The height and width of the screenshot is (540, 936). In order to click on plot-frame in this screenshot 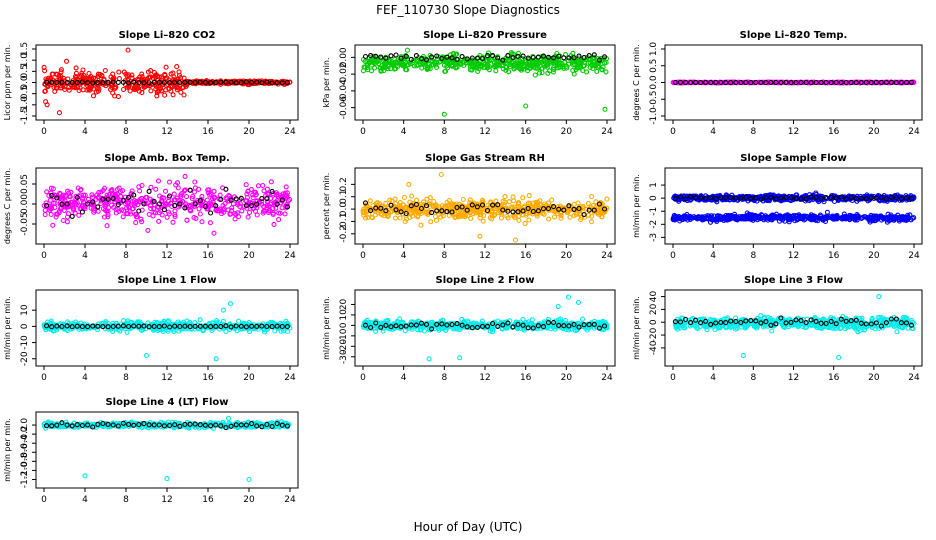, I will do `click(793, 206)`.